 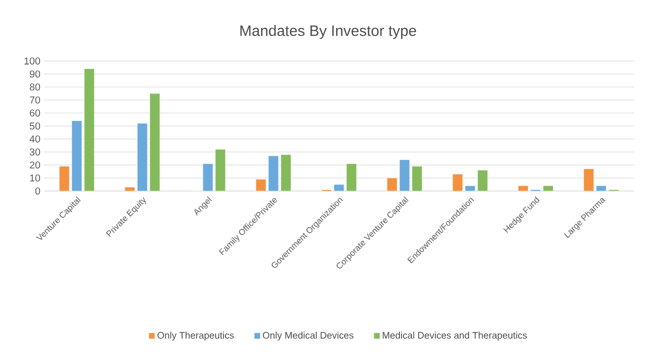 What do you see at coordinates (328, 32) in the screenshot?
I see `chart-title: Mandates By Investor type` at bounding box center [328, 32].